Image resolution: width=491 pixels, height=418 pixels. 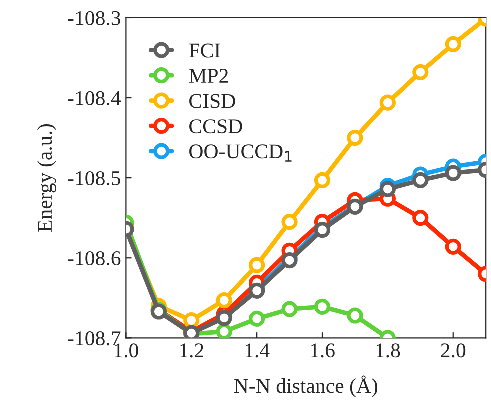 What do you see at coordinates (453, 351) in the screenshot?
I see `x-tick-label: 2.0` at bounding box center [453, 351].